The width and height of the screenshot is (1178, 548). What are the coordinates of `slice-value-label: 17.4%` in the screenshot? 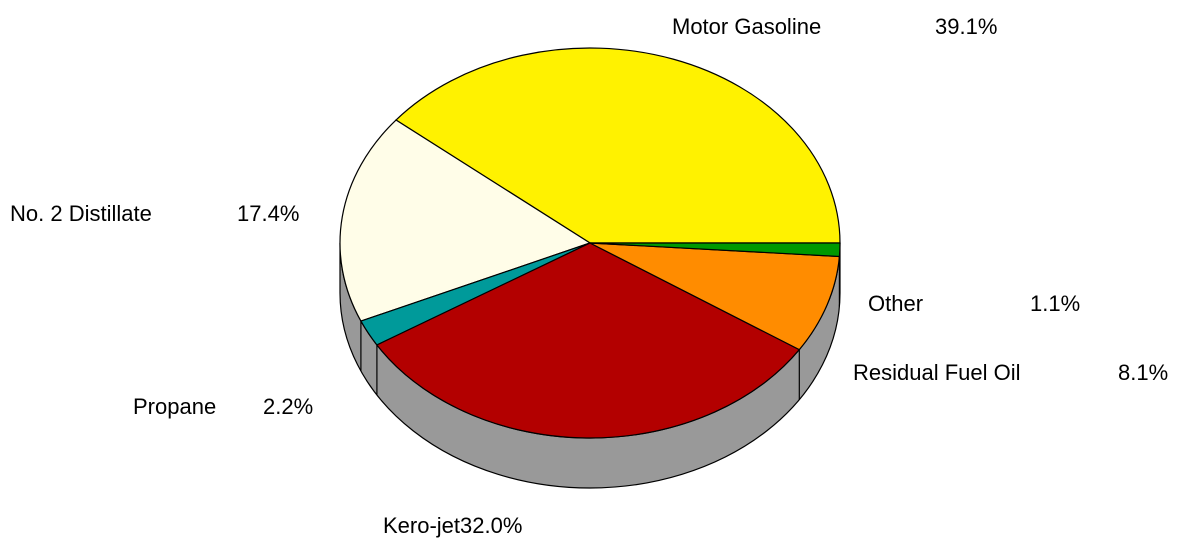 It's located at (268, 213).